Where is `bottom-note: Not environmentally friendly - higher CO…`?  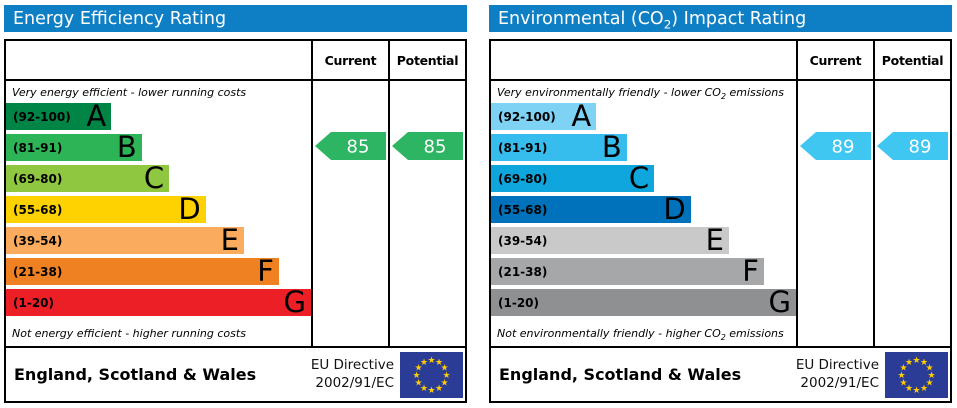 bottom-note: Not environmentally friendly - higher CO… is located at coordinates (640, 334).